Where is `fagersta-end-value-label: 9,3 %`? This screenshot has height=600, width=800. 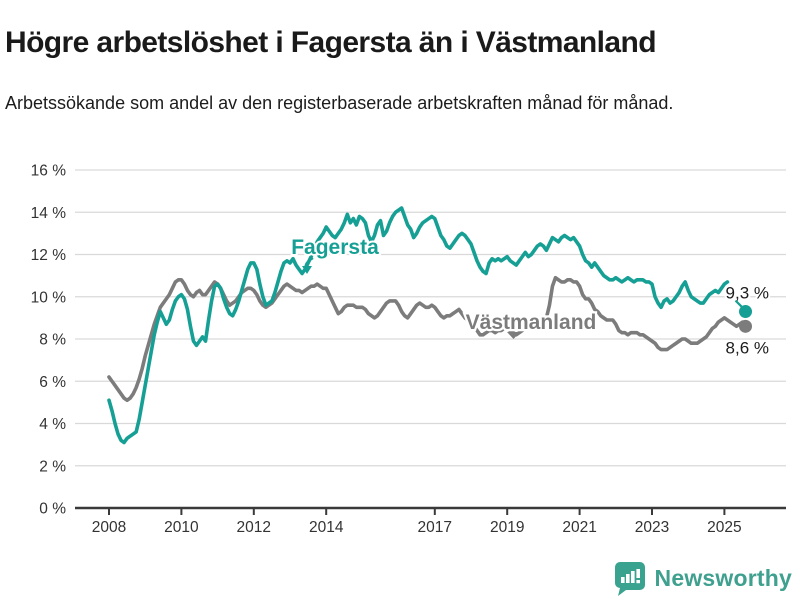
fagersta-end-value-label: 9,3 % is located at coordinates (747, 293).